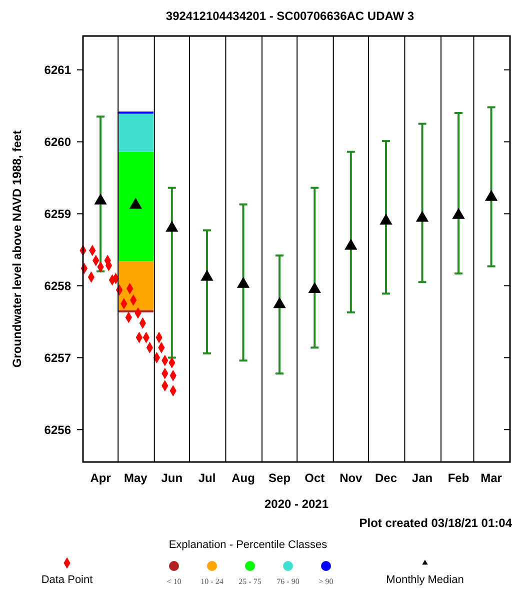 This screenshot has height=590, width=514. What do you see at coordinates (58, 285) in the screenshot?
I see `y-tick-label: 6258` at bounding box center [58, 285].